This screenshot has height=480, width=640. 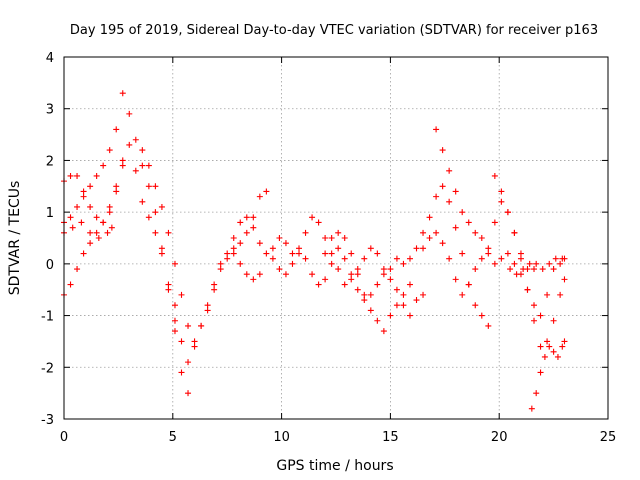 I want to click on series-satellite-track-I, so click(x=364, y=282).